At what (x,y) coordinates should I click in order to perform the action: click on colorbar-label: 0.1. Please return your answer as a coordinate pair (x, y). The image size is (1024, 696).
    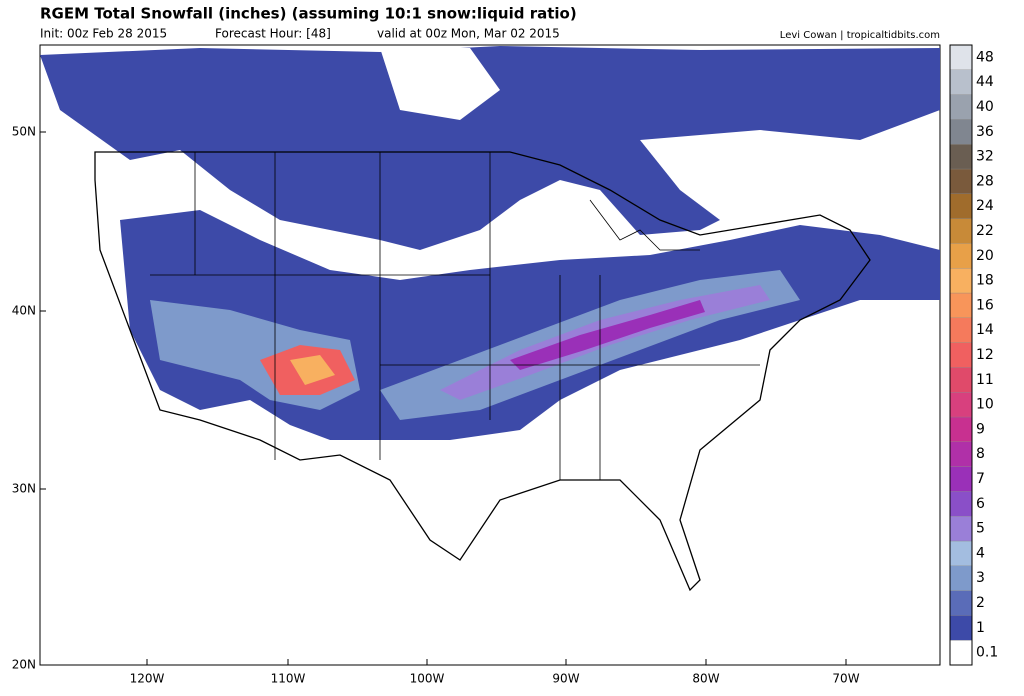
    Looking at the image, I should click on (987, 653).